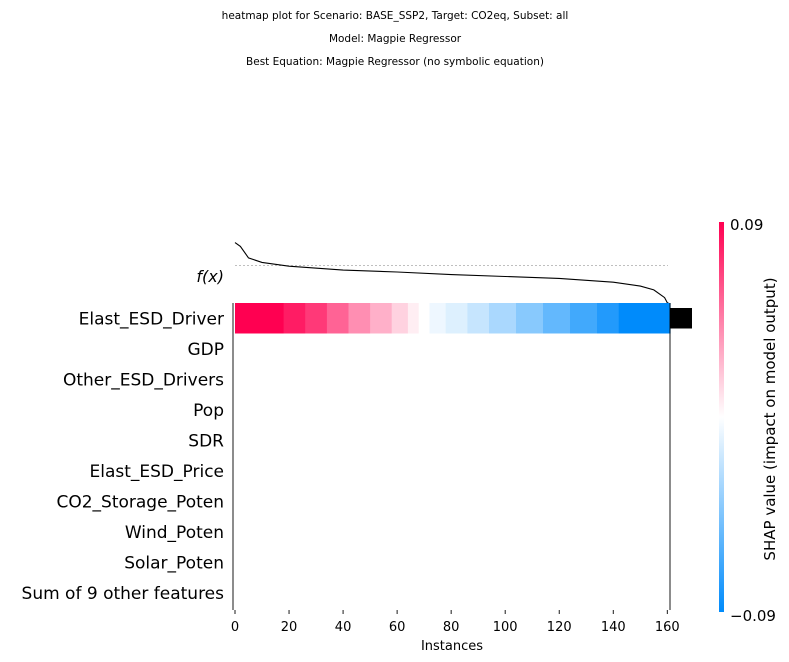  I want to click on feature-label: Elast_ESD_Driver, so click(151, 319).